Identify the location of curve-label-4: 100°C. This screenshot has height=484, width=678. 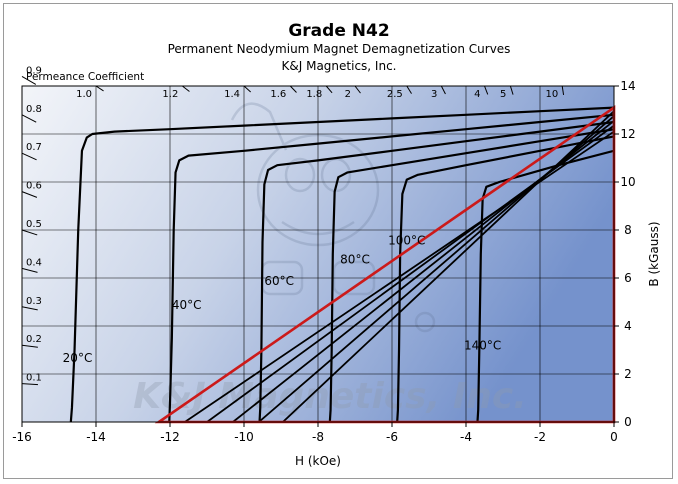
(406, 240).